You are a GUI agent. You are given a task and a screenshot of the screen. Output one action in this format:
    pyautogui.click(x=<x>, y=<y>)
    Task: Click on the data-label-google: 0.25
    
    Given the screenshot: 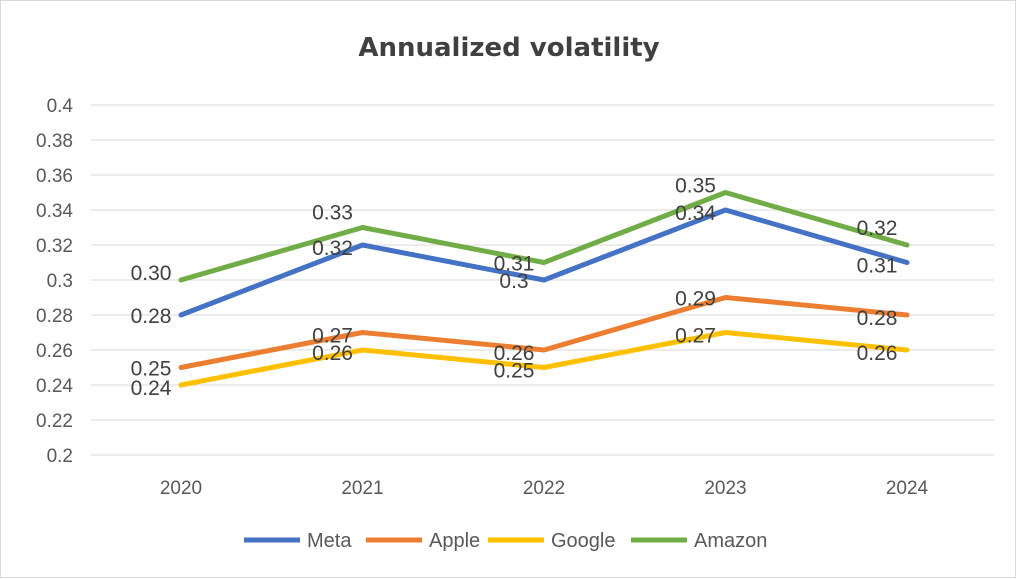 What is the action you would take?
    pyautogui.click(x=514, y=371)
    